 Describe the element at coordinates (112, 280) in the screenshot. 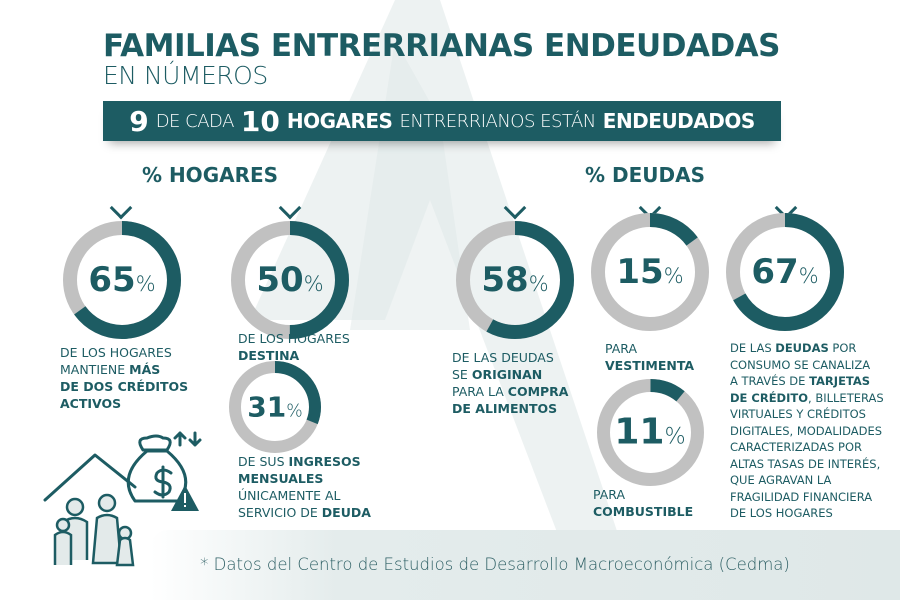

I see `percent-value: 65` at that location.